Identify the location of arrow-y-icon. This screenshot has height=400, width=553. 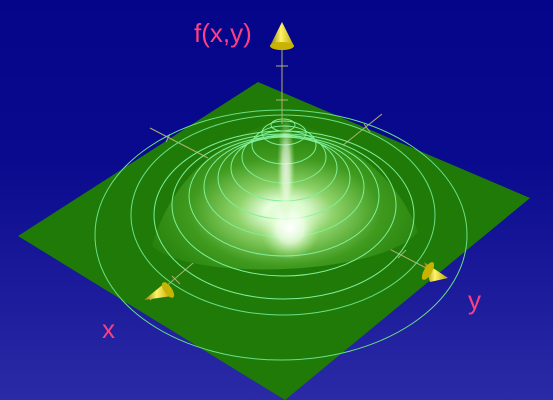
(434, 272).